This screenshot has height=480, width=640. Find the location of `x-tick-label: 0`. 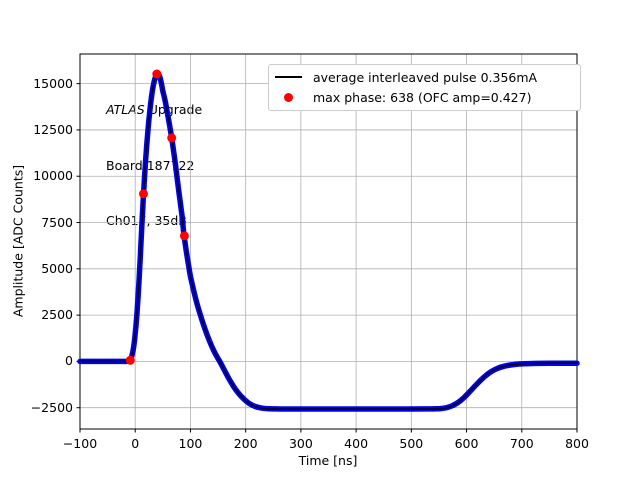

x-tick-label: 0 is located at coordinates (135, 443).